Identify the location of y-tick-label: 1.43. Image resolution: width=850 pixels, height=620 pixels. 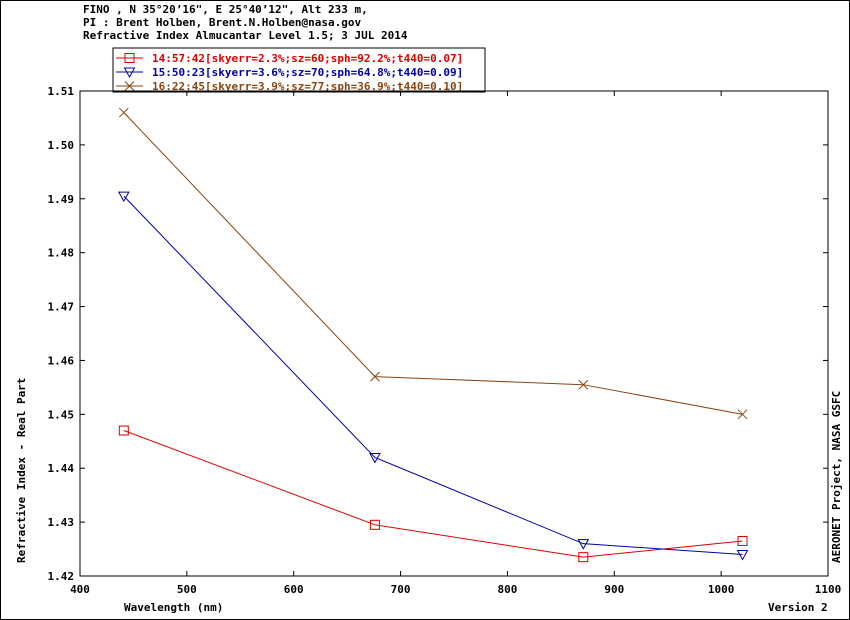
(61, 522).